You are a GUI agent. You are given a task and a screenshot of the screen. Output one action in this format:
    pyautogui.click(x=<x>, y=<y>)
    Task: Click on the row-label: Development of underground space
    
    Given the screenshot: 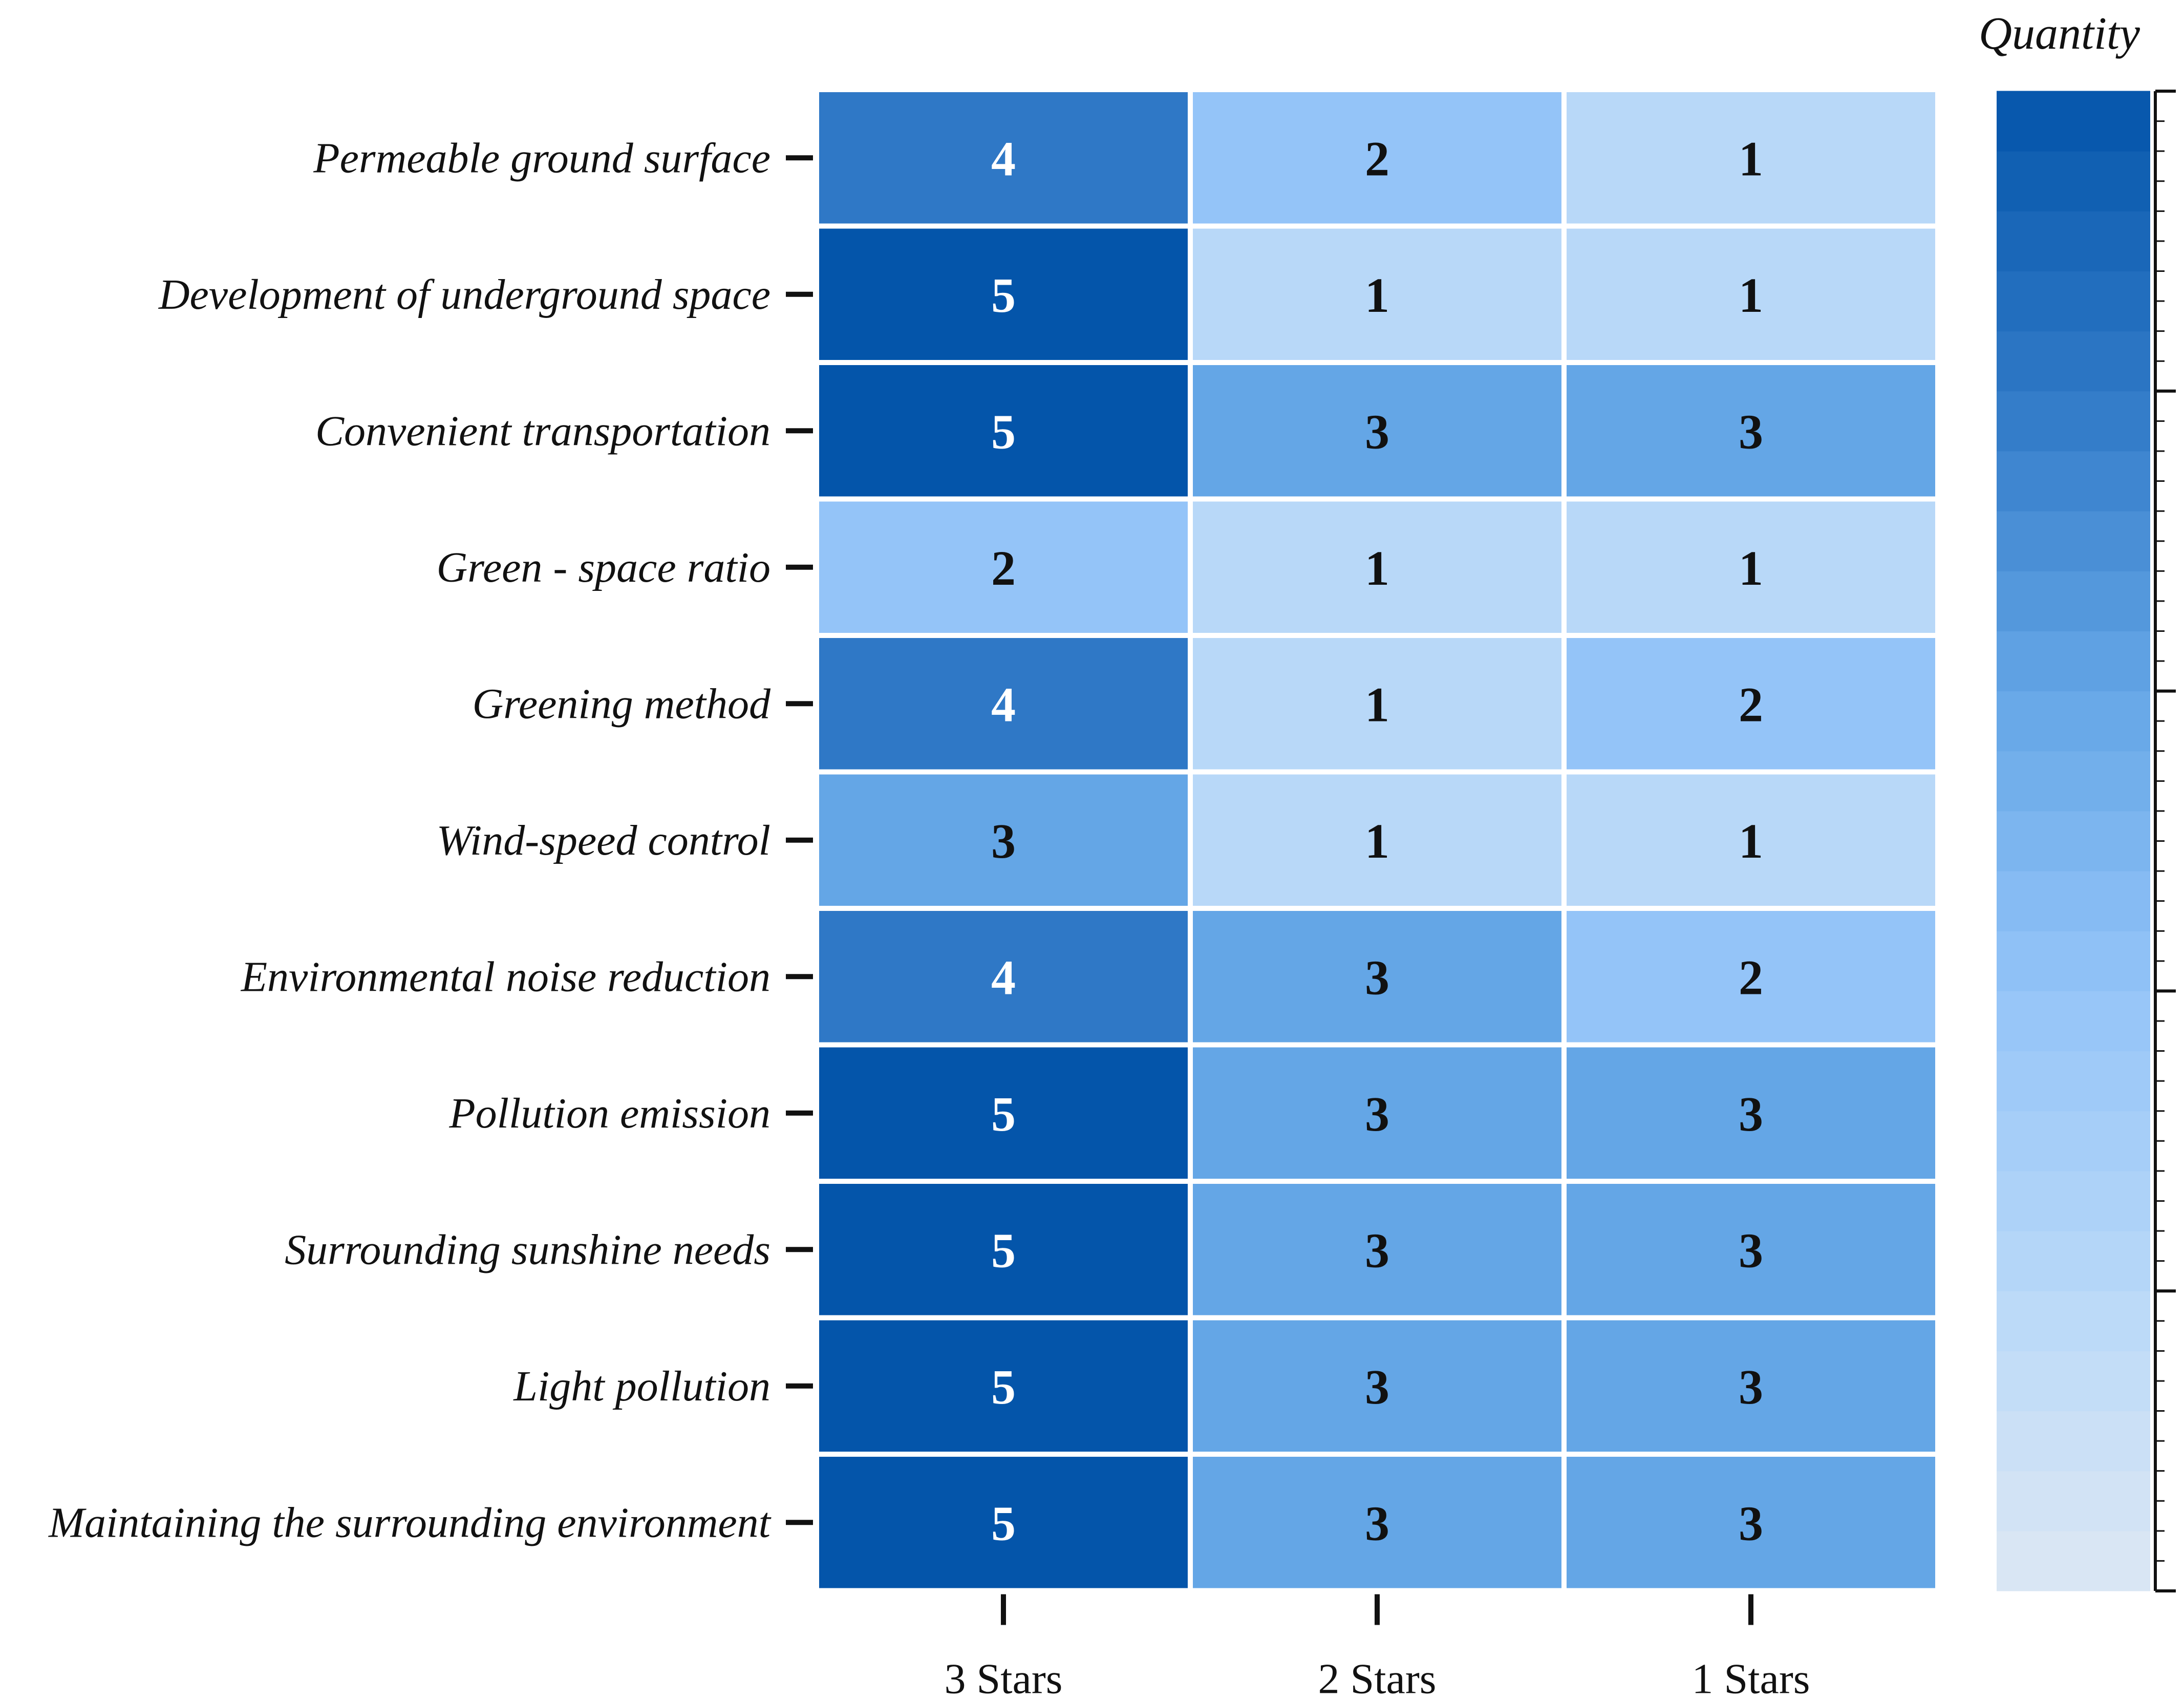 What is the action you would take?
    pyautogui.click(x=464, y=294)
    